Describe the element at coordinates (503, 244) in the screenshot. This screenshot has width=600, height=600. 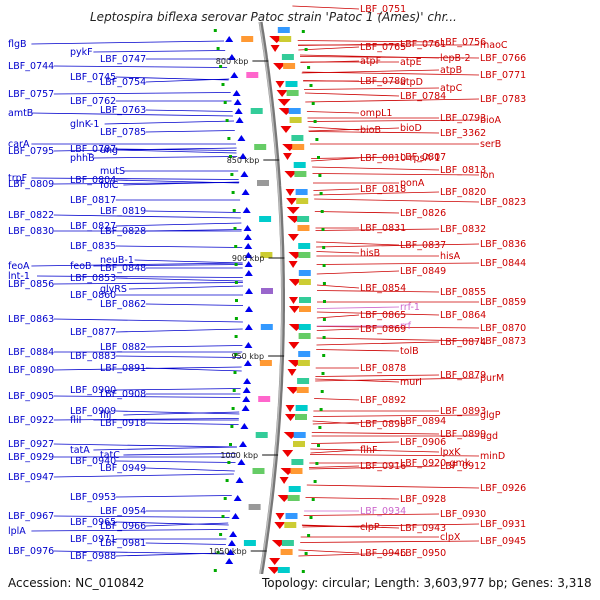
I see `gene-label-right: LBF_0836` at that location.